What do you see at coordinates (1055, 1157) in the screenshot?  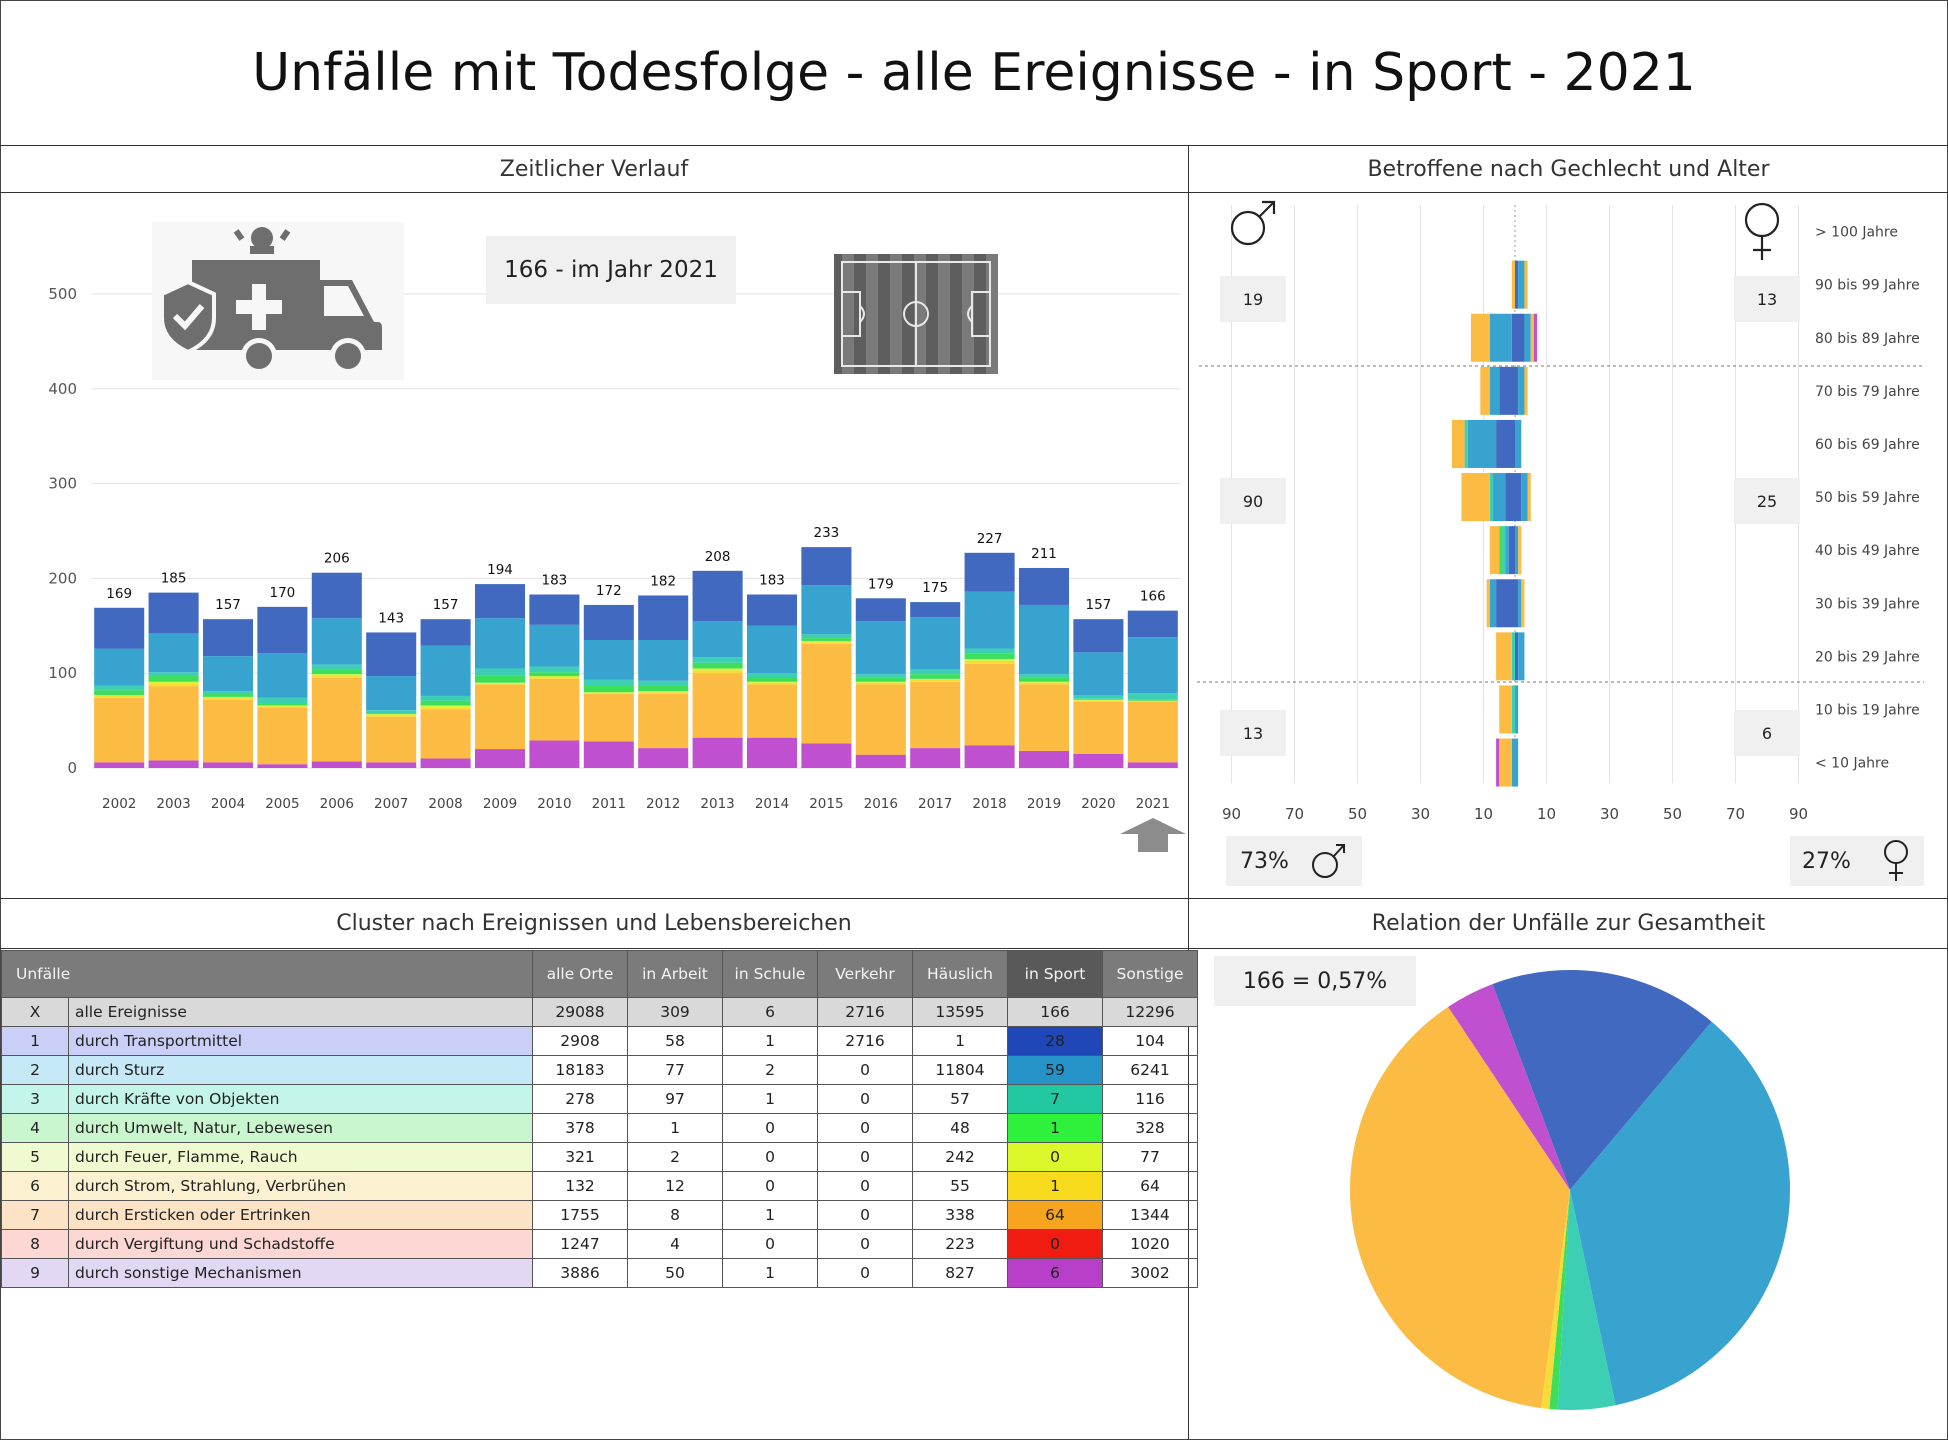 I see `row-value: 0` at bounding box center [1055, 1157].